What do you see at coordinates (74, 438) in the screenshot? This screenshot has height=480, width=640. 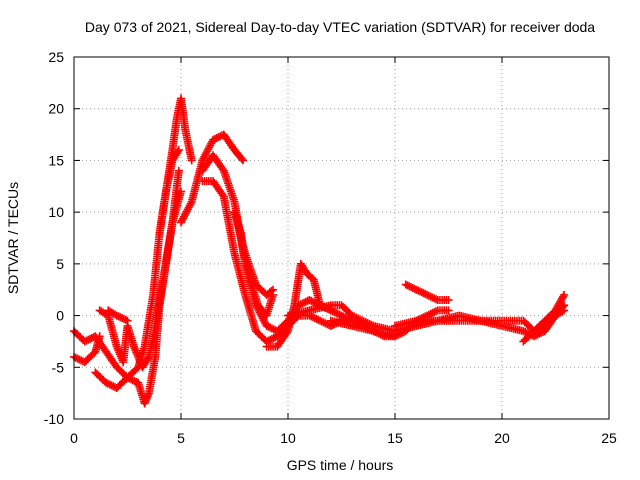 I see `x-tick-label: 0` at bounding box center [74, 438].